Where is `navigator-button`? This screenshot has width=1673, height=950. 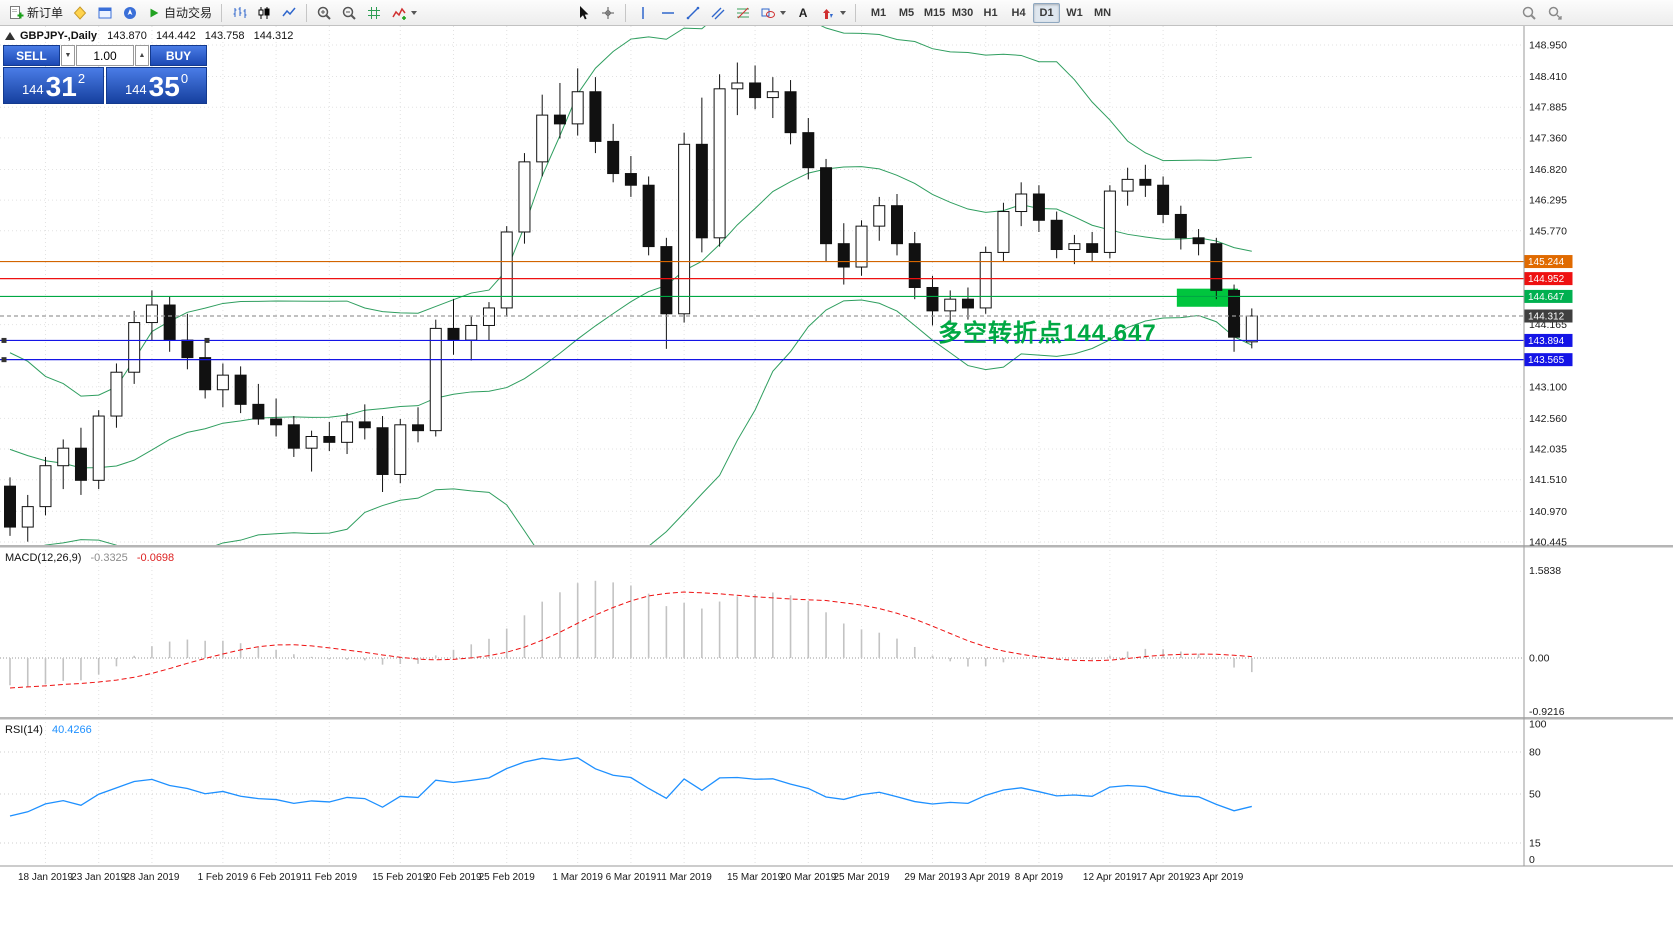 navigator-button is located at coordinates (130, 13).